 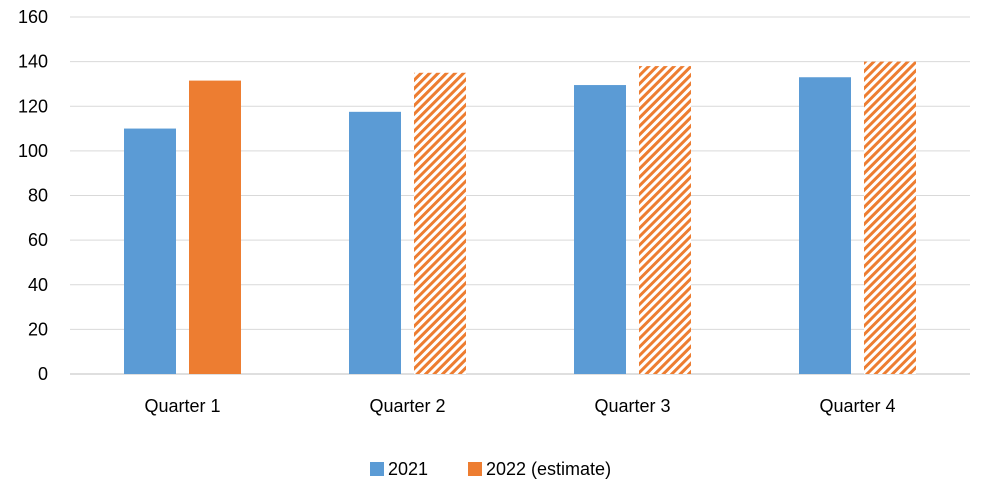 What do you see at coordinates (548, 469) in the screenshot?
I see `legend-label-1: 2022 (estimate)` at bounding box center [548, 469].